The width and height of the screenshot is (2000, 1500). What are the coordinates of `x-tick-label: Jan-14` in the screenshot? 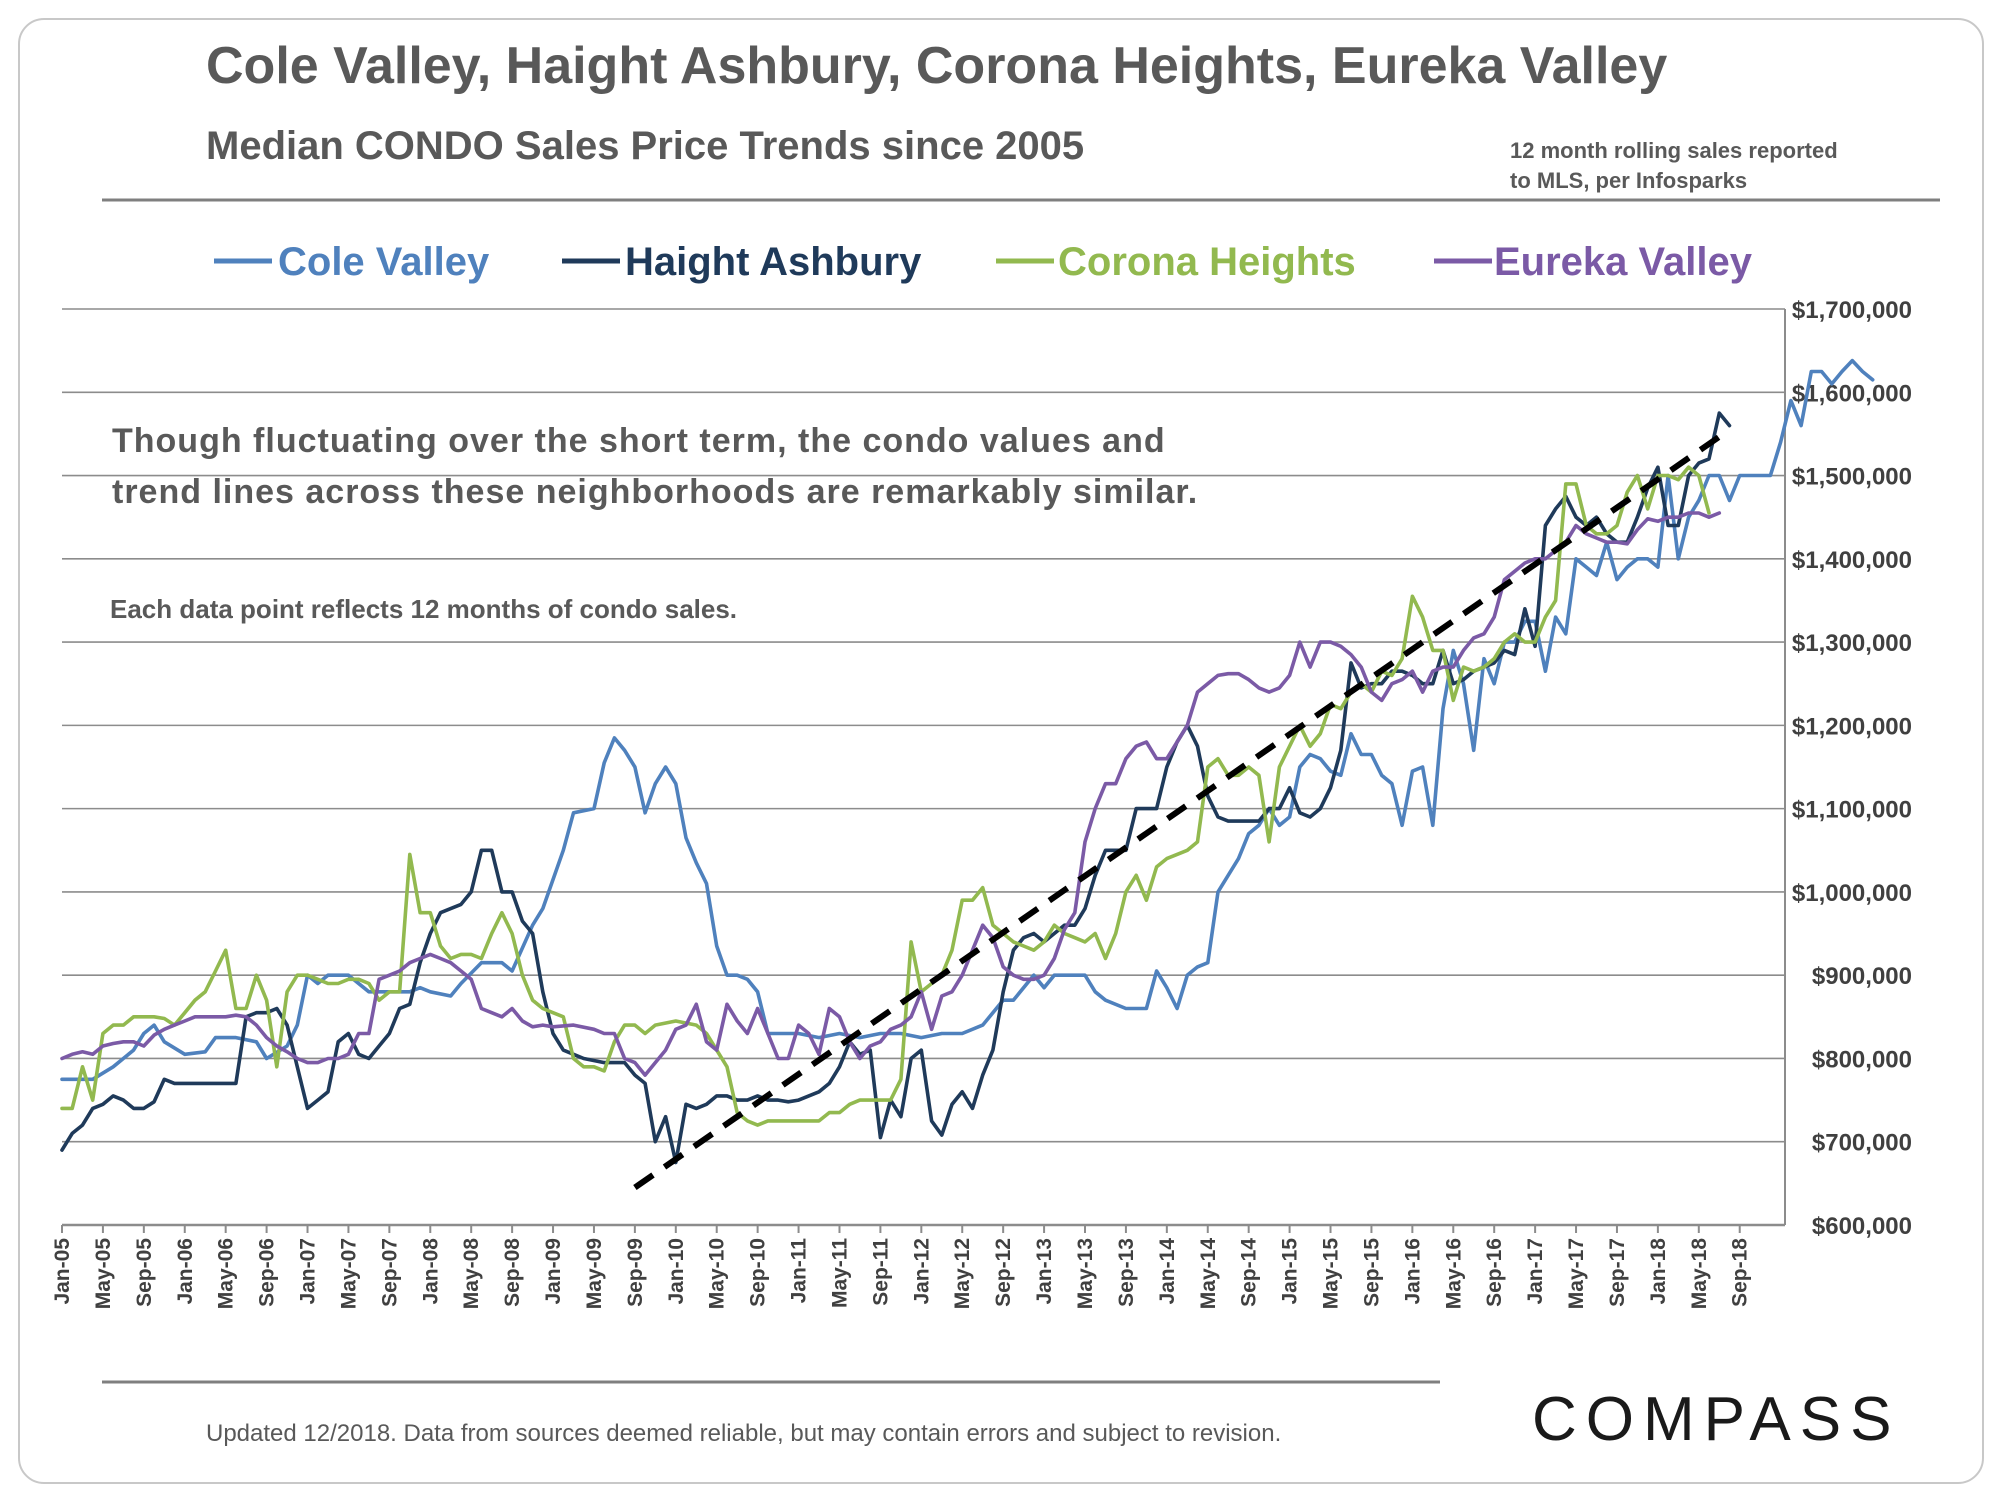 It's located at (1167, 1271).